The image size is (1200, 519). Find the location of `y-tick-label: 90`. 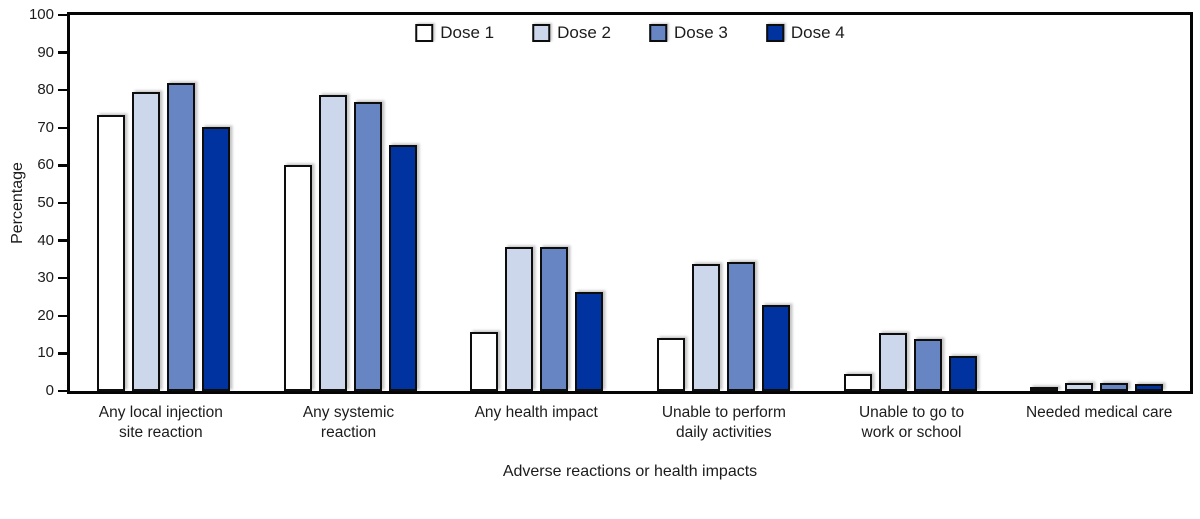

y-tick-label: 90 is located at coordinates (45, 52).